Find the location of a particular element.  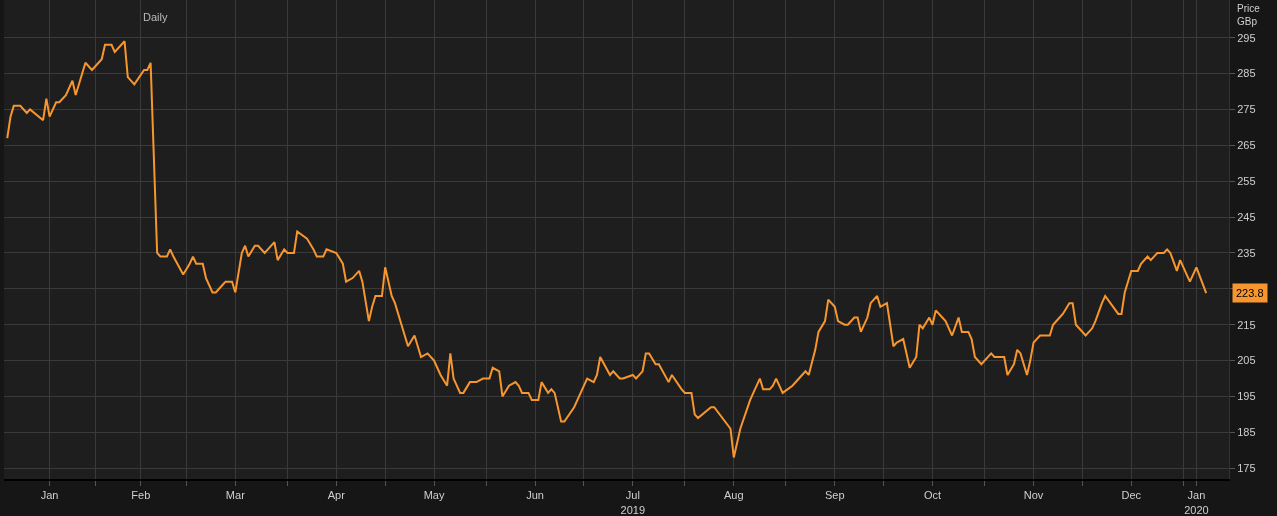

x-tick-label: Jan 2020 is located at coordinates (1196, 502).